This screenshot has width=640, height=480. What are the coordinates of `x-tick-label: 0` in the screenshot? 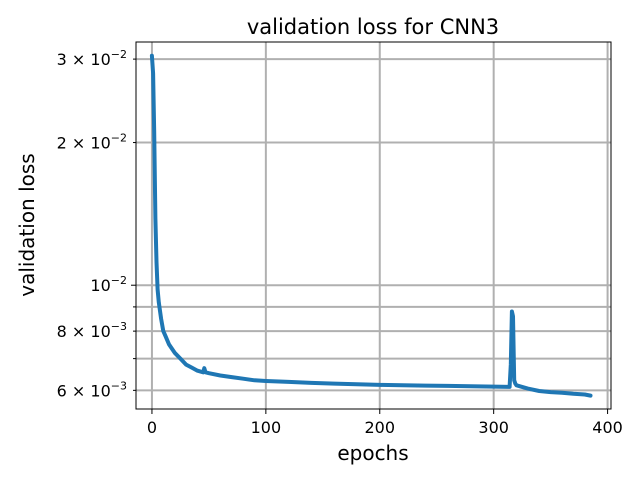 It's located at (152, 427).